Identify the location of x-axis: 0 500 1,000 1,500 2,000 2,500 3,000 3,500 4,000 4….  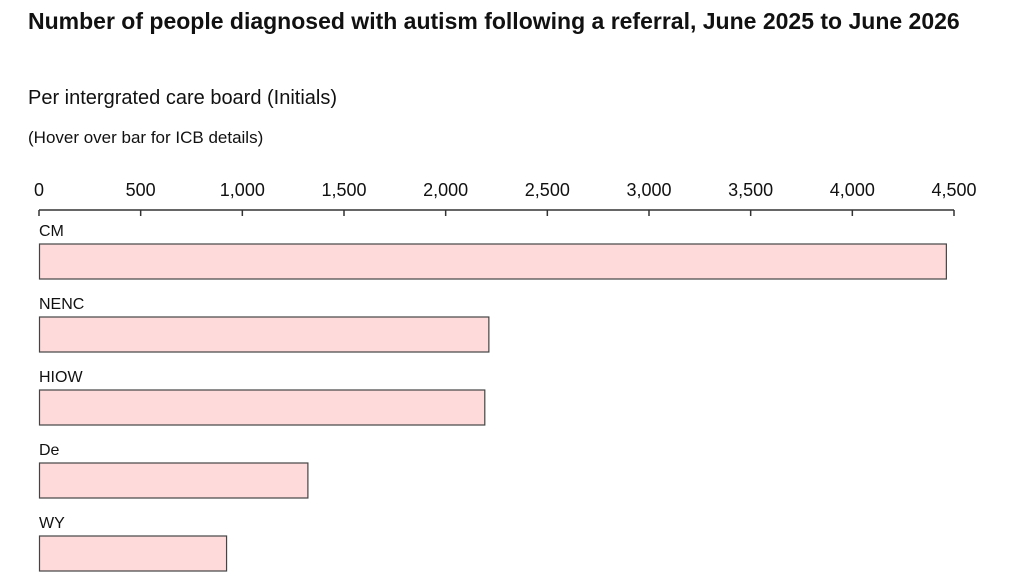
(505, 198).